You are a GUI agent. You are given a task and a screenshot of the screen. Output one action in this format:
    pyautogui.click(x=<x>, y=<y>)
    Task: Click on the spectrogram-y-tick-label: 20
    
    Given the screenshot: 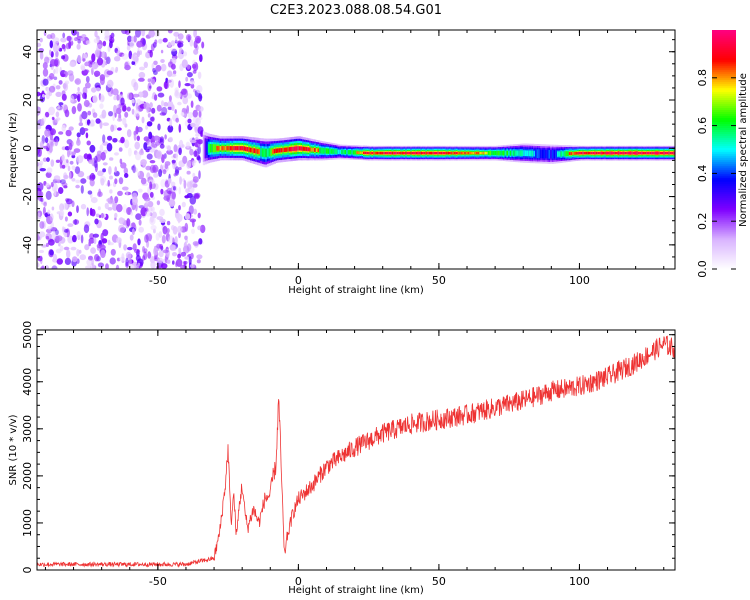 What is the action you would take?
    pyautogui.click(x=27, y=100)
    